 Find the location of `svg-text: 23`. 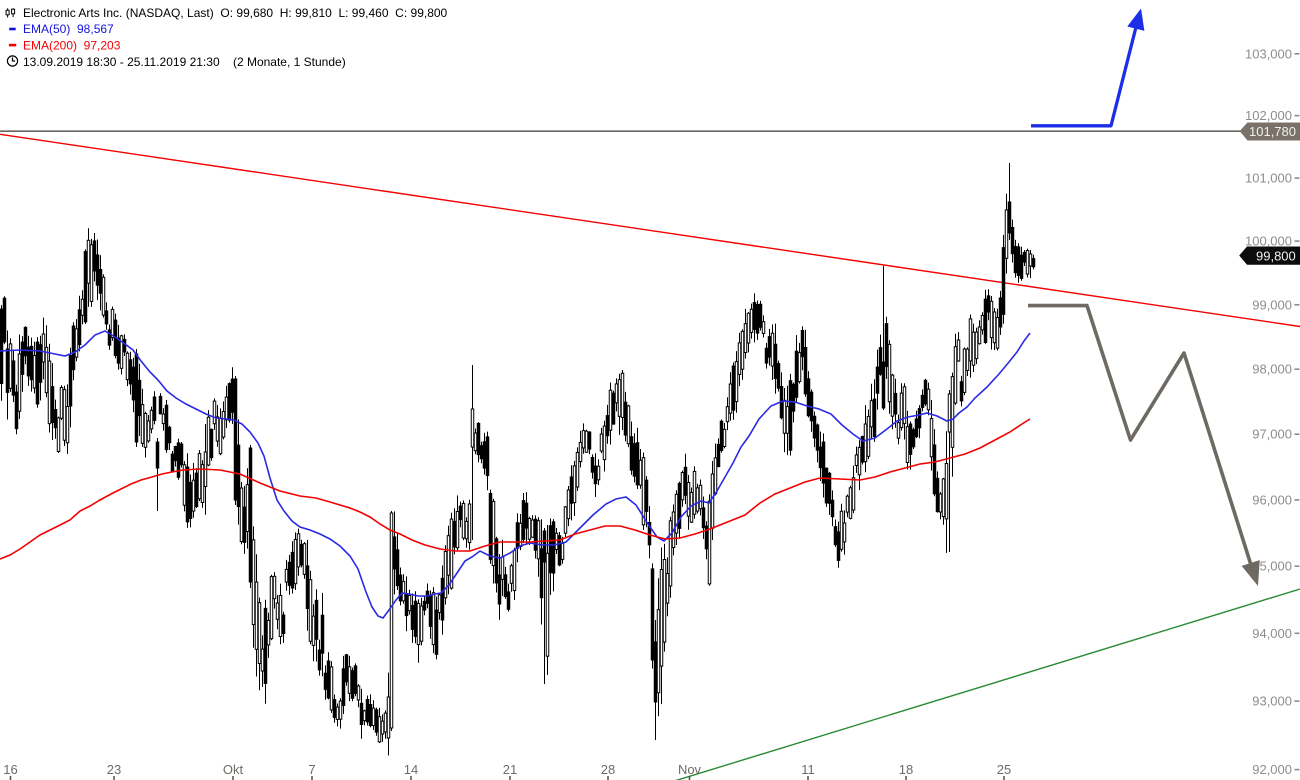

svg-text: 23 is located at coordinates (114, 769).